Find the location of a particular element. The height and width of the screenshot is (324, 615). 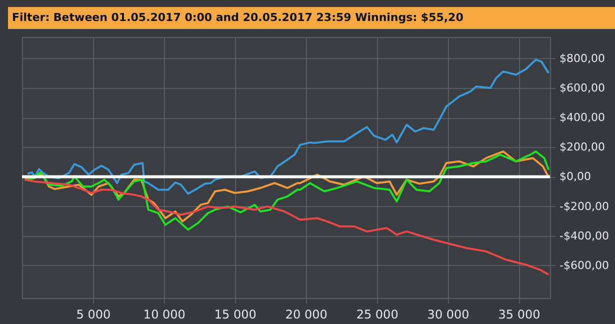

x-tick-label: 20 000 is located at coordinates (306, 315).